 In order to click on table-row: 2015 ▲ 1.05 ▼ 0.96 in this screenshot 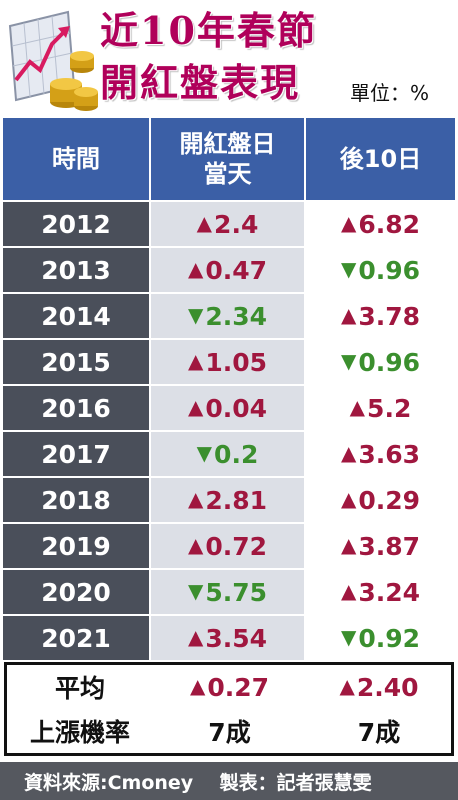, I will do `click(229, 362)`.